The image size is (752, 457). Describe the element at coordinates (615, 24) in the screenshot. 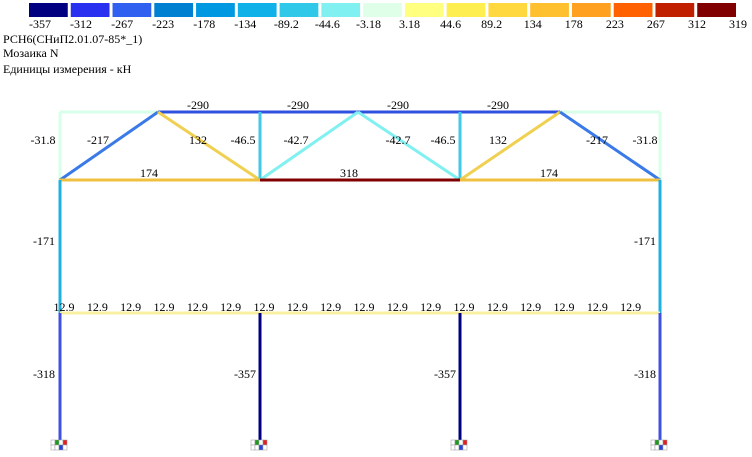

I see `legend-label: 223` at that location.